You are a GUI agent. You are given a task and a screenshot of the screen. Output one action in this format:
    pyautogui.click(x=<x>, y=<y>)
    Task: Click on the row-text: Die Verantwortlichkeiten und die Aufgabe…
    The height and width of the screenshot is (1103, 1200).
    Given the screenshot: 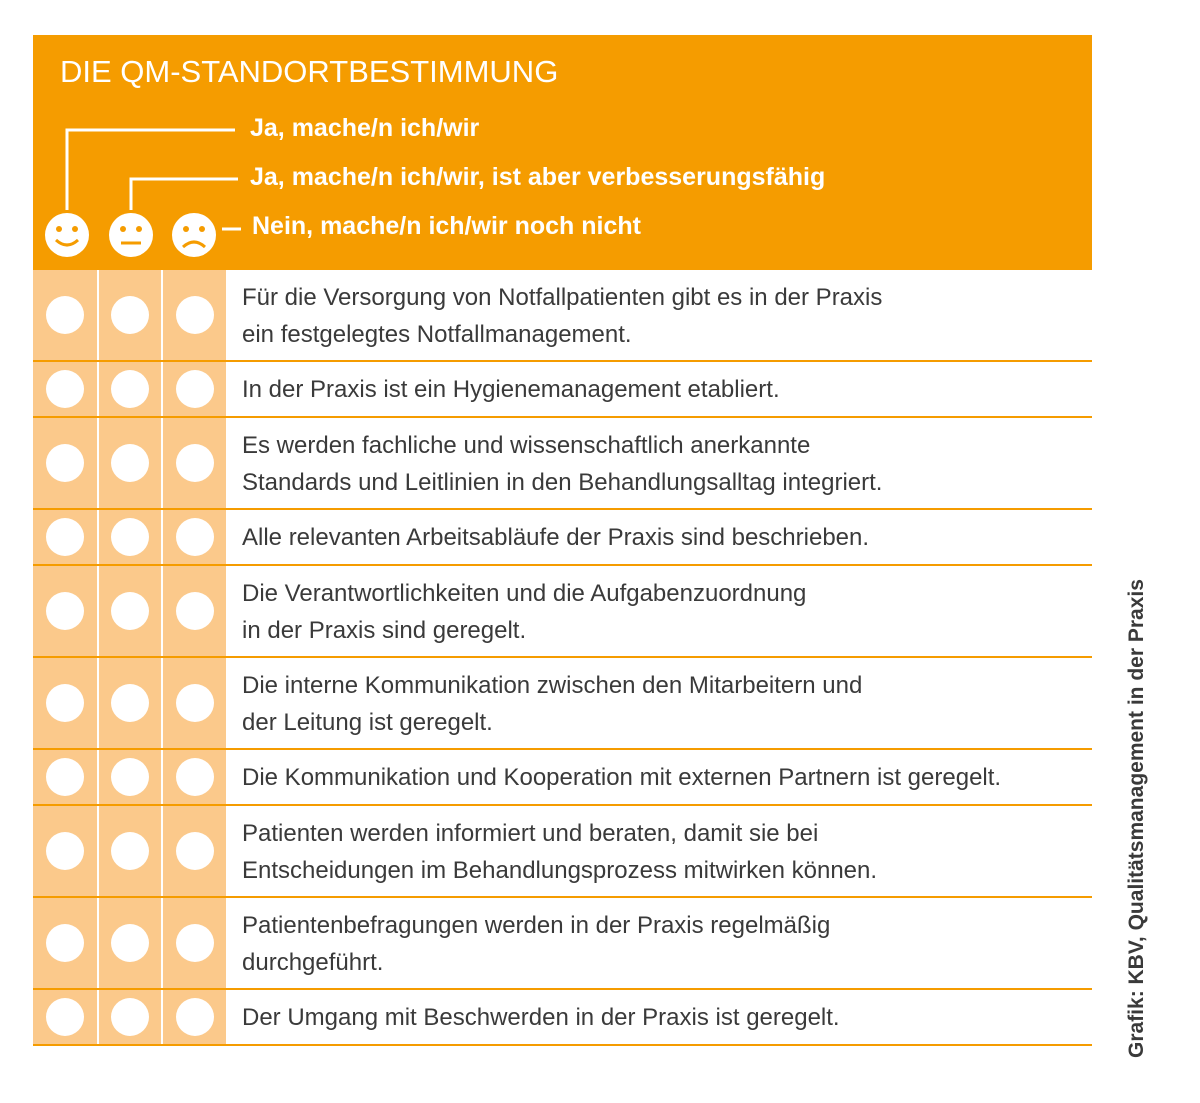 What is the action you would take?
    pyautogui.click(x=524, y=593)
    